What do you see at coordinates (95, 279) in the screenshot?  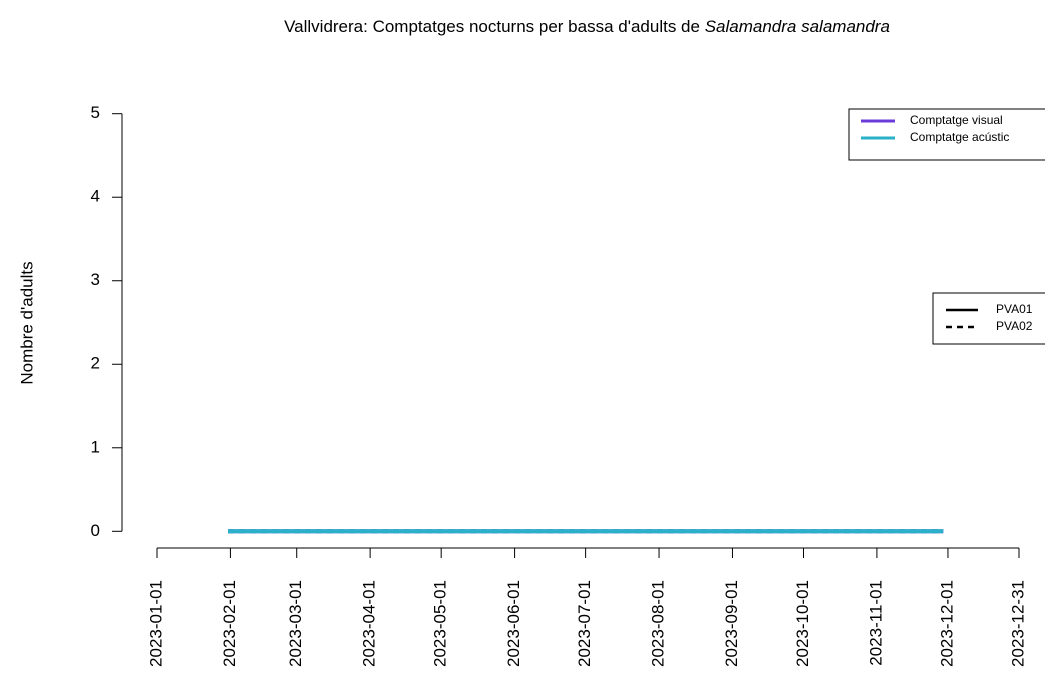 I see `y-tick-label: 3` at bounding box center [95, 279].